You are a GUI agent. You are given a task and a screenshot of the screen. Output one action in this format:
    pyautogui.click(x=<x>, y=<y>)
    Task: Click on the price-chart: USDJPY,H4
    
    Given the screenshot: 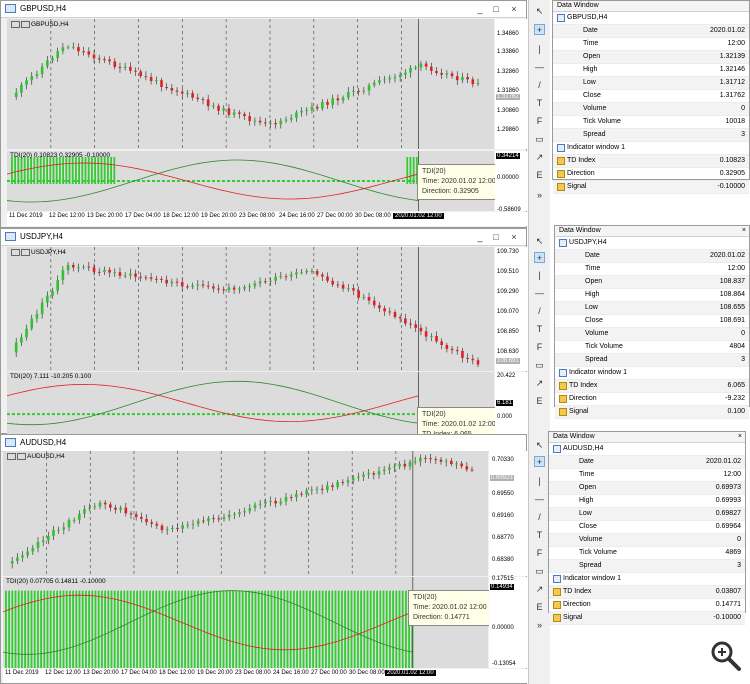 What is the action you would take?
    pyautogui.click(x=250, y=309)
    